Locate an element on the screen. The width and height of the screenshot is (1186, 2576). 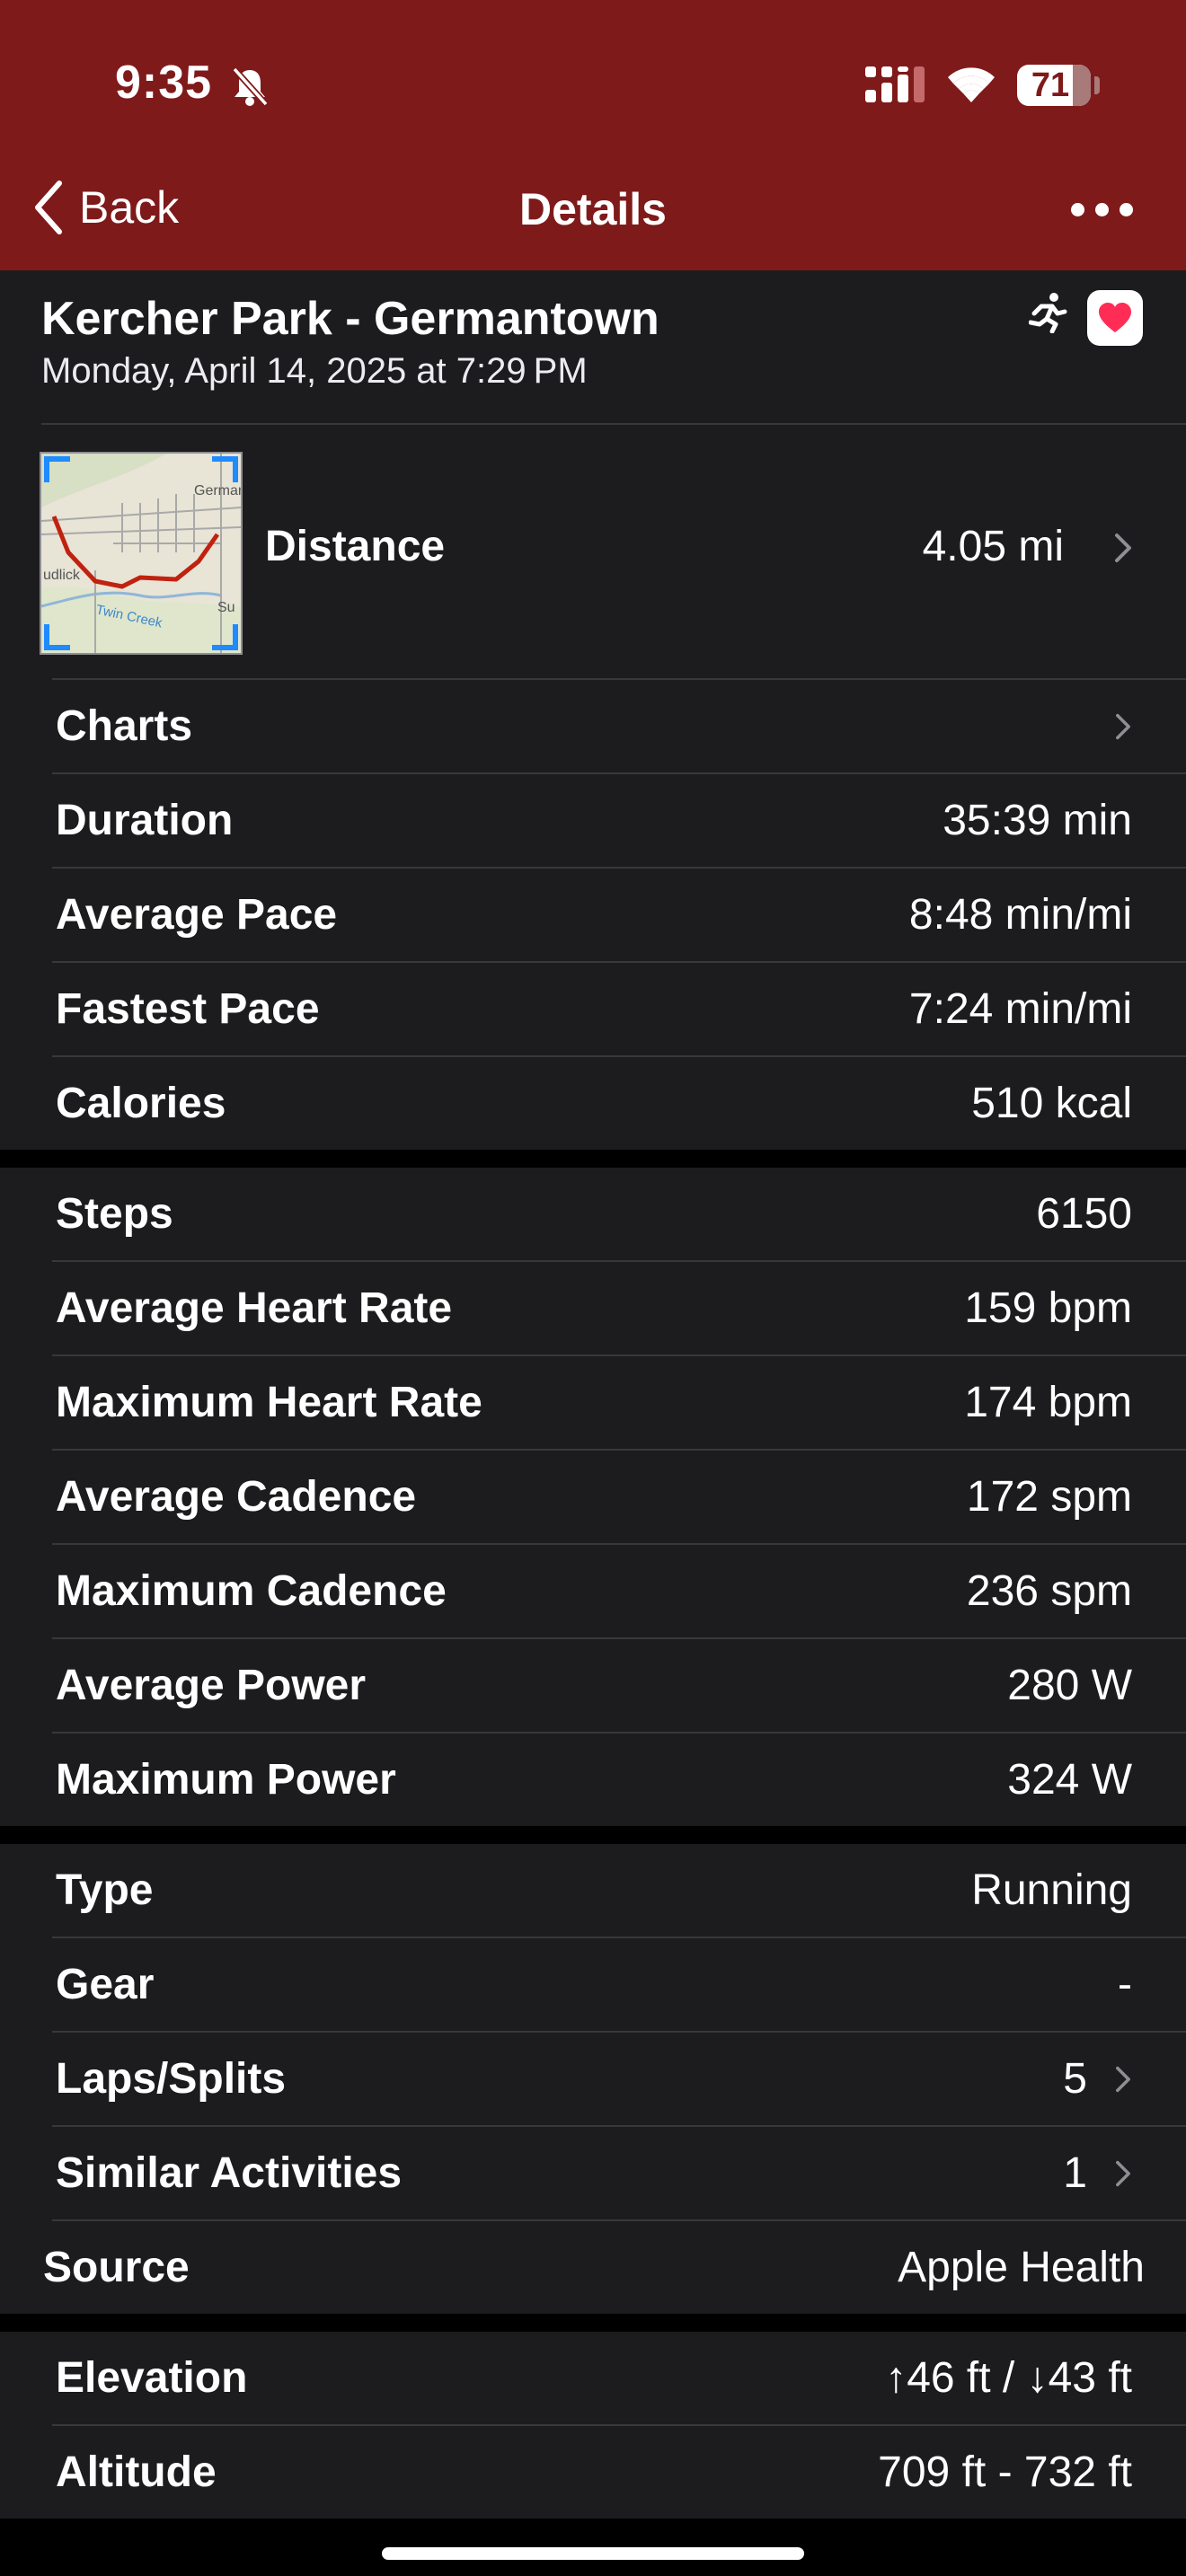
chevron-left-icon is located at coordinates (48, 207).